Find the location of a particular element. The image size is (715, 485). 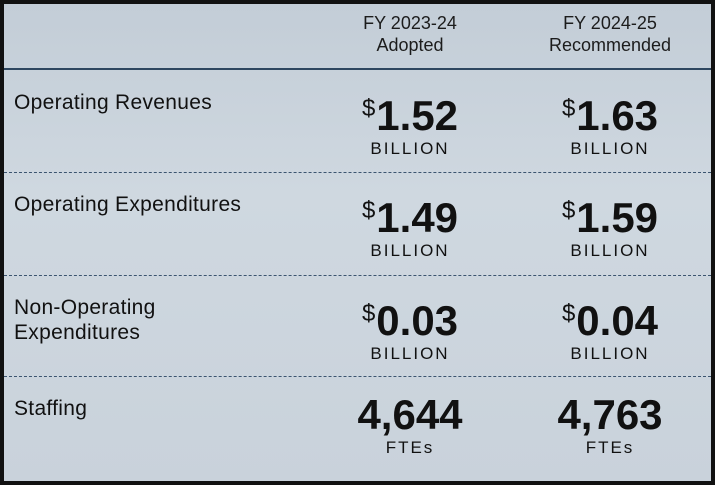

amount-line: $1.52 is located at coordinates (410, 112).